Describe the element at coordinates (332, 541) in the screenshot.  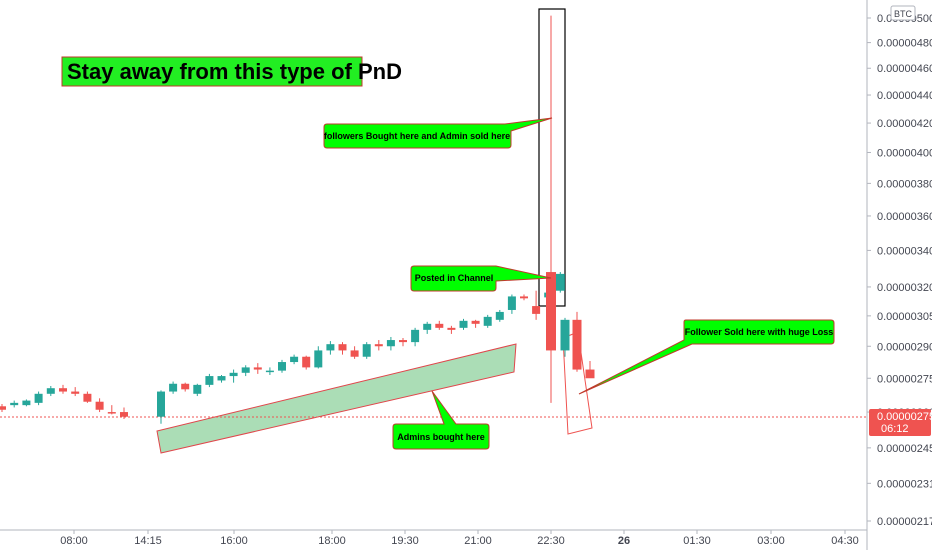
I see `x-tick-label: 18:00` at that location.